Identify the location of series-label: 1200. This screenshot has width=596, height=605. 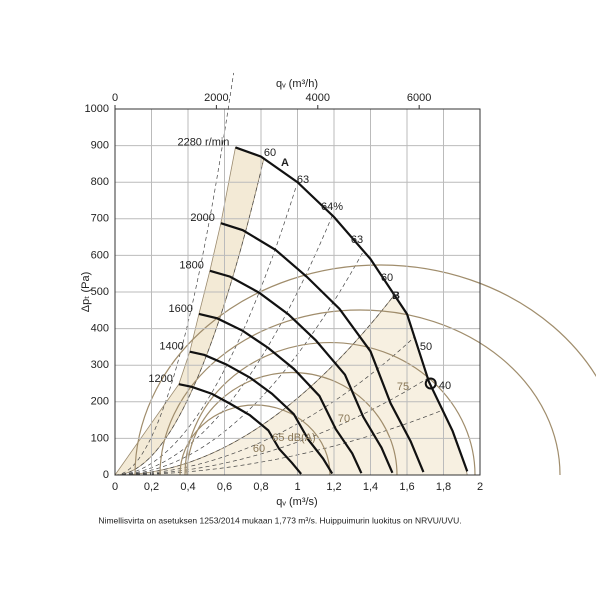
(160, 379).